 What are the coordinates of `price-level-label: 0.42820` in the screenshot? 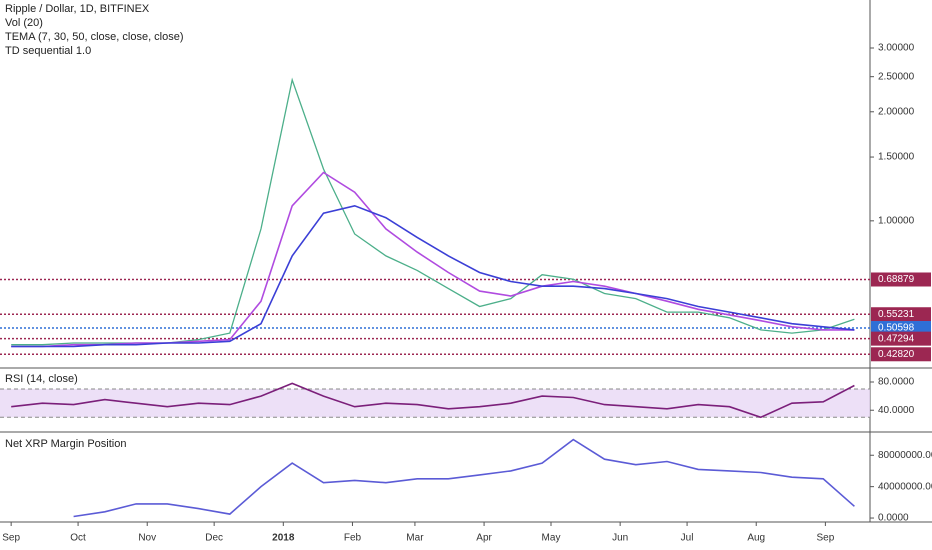 It's located at (896, 354).